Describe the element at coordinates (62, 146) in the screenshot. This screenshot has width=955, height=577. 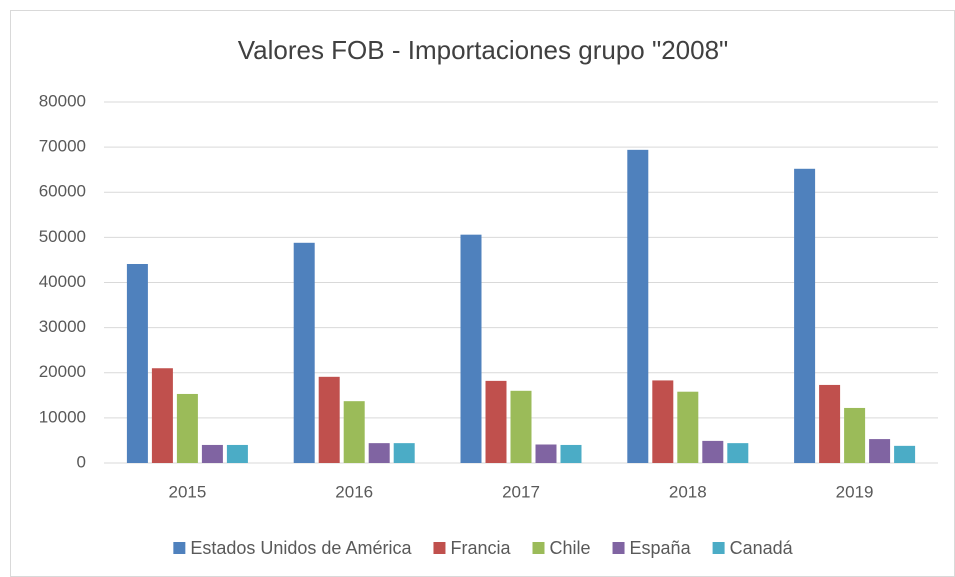
I see `y-tick-label: 70000` at that location.